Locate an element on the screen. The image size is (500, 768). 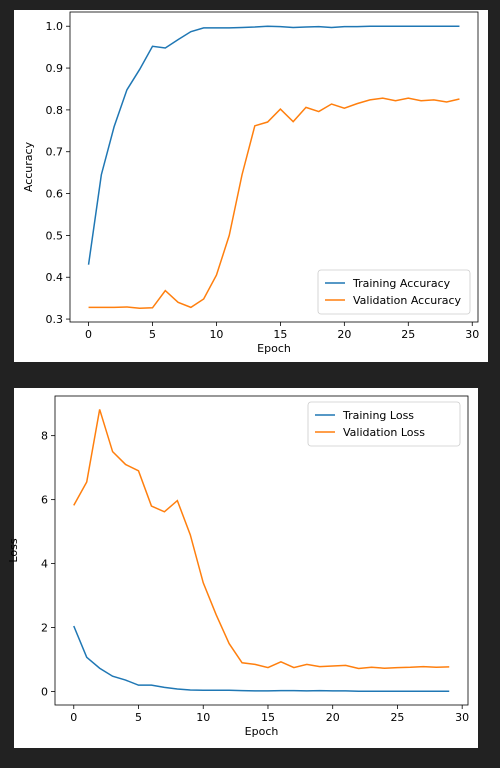
y-axis-label: Accuracy is located at coordinates (28, 166).